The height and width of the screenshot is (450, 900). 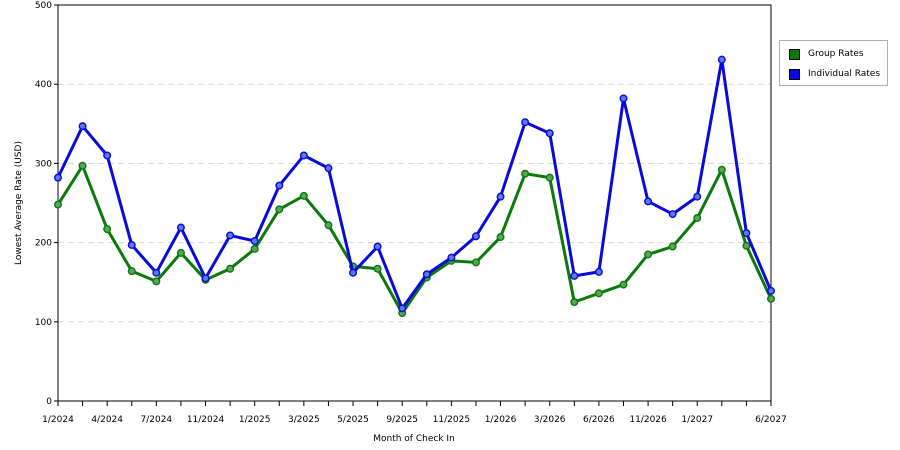 What do you see at coordinates (451, 420) in the screenshot?
I see `x-tick-label: 11/2025` at bounding box center [451, 420].